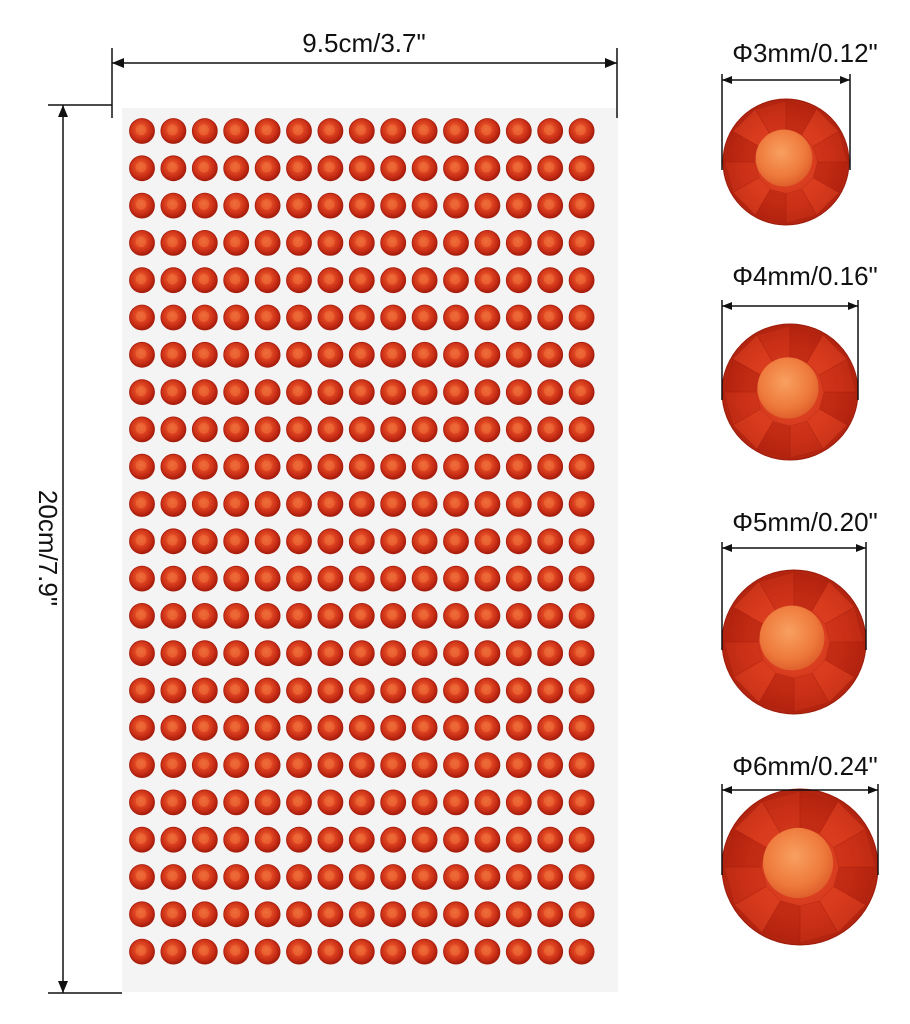 The width and height of the screenshot is (910, 1024). What do you see at coordinates (794, 642) in the screenshot?
I see `rhinestone-5mm` at bounding box center [794, 642].